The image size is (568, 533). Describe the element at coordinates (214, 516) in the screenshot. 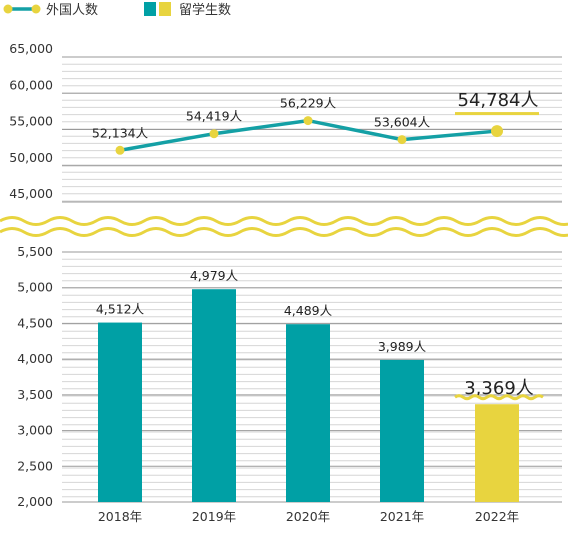

I see `x-tick-label: 2019年` at that location.